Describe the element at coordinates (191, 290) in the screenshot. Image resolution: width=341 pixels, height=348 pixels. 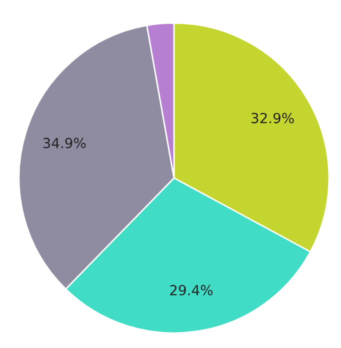
I see `data-label: 29.4%` at that location.